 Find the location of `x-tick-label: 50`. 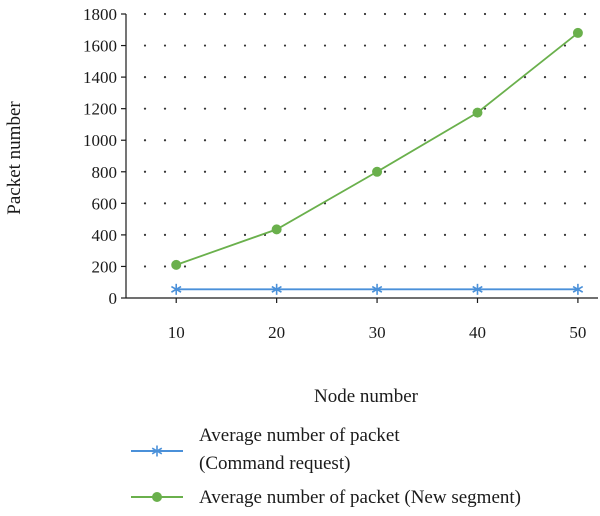

x-tick-label: 50 is located at coordinates (577, 332).